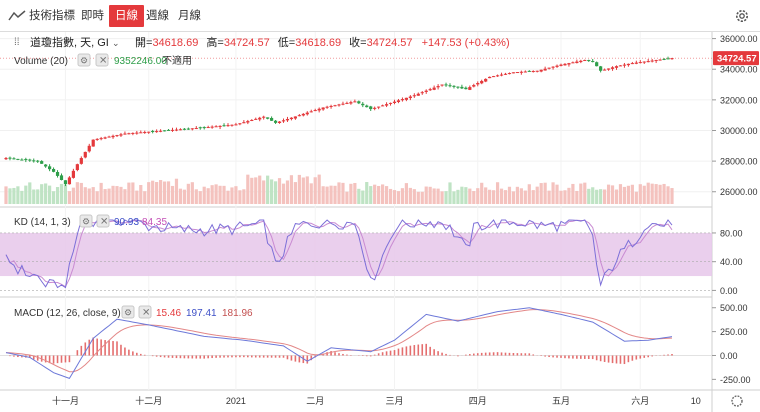 The image size is (760, 412). Describe the element at coordinates (126, 16) in the screenshot. I see `tab-daily: 日線` at that location.